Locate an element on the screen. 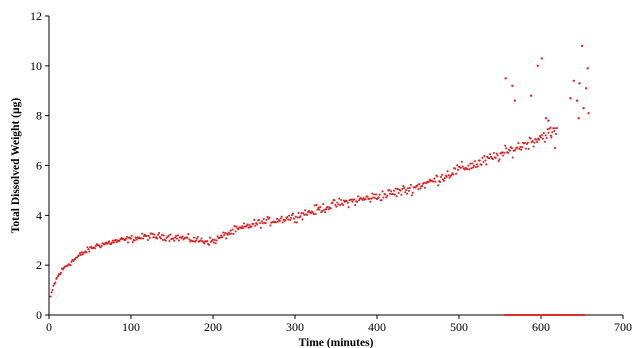 The width and height of the screenshot is (633, 348). x-tick-label: 500 is located at coordinates (459, 327).